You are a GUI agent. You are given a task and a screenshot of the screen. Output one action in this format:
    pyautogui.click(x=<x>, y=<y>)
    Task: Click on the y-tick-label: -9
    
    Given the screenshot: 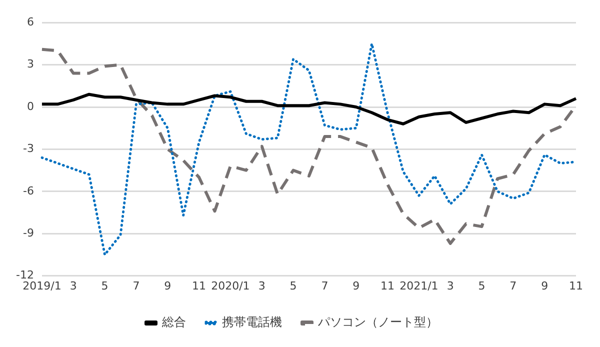 What is the action you would take?
    pyautogui.click(x=28, y=233)
    